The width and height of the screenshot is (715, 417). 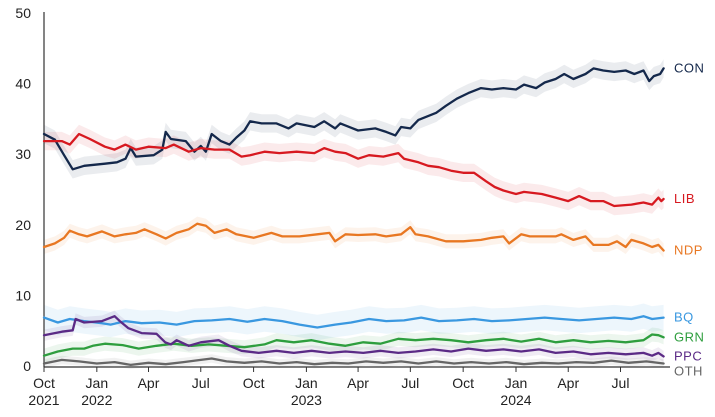 I want to click on y-tick-label: 10, so click(x=23, y=295).